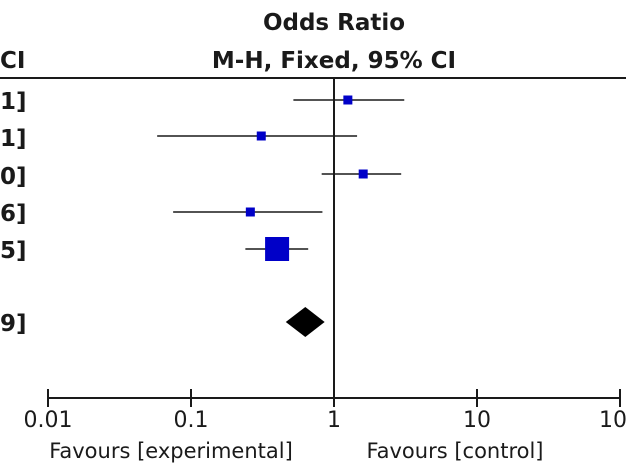 The height and width of the screenshot is (473, 626). I want to click on pooled-diamond, so click(305, 322).